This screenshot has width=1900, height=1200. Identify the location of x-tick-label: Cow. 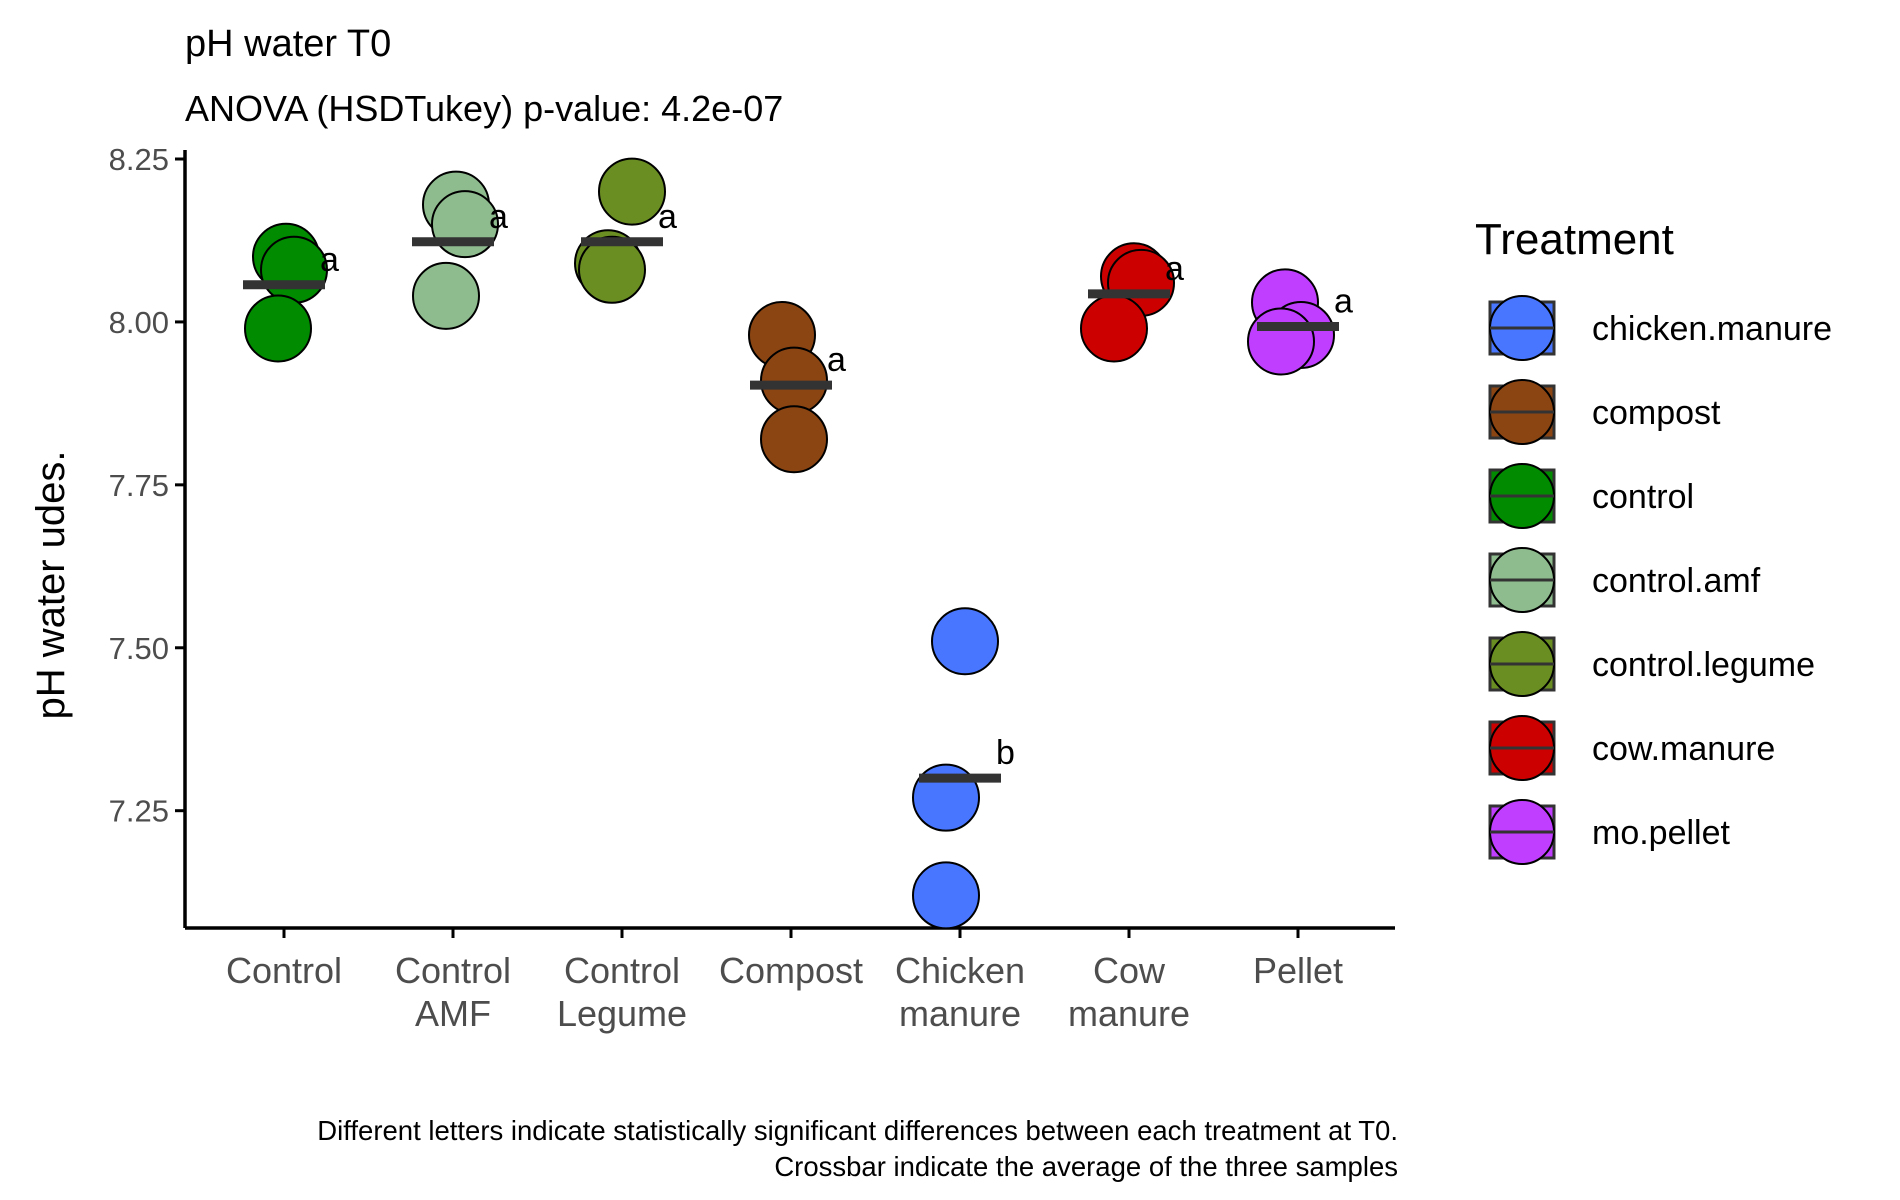
(1129, 970).